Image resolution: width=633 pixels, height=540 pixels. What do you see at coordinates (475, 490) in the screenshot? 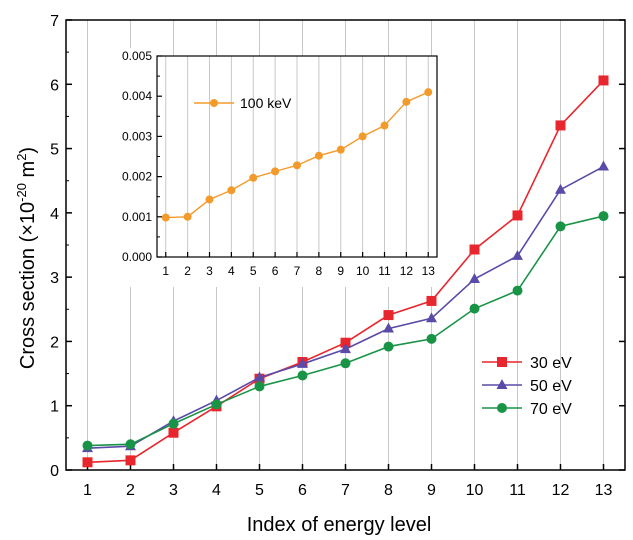
I see `x-tick-label: 10` at bounding box center [475, 490].